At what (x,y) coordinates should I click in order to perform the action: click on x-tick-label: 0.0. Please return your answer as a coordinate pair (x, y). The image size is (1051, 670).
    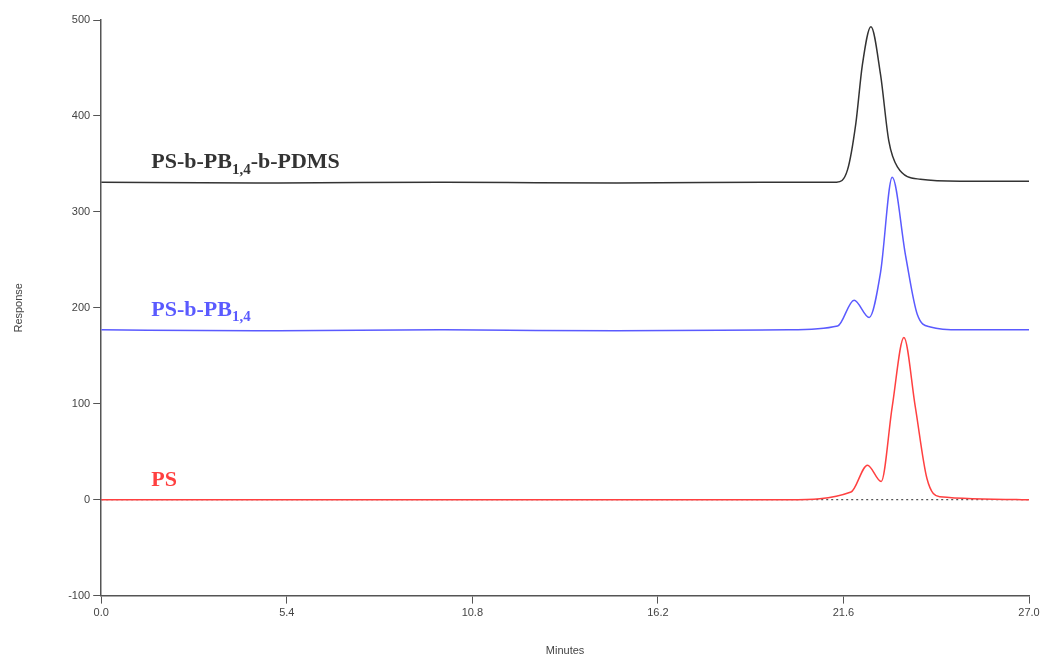
    Looking at the image, I should click on (101, 612).